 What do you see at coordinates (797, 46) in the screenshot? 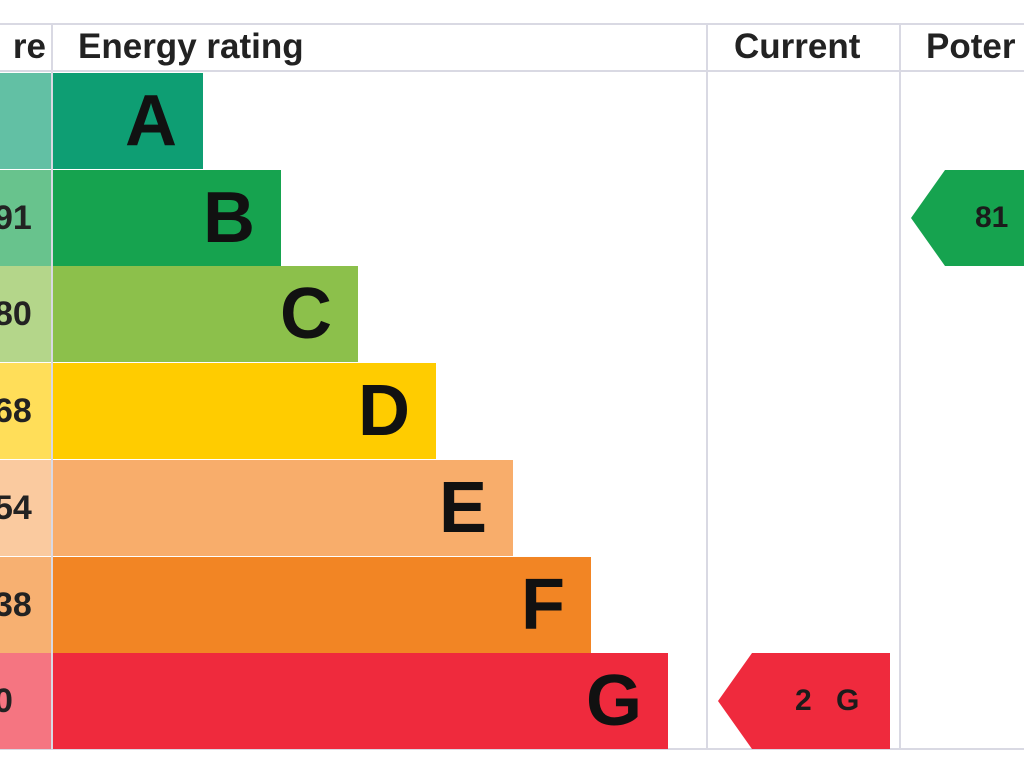
I see `current-column-header: Current` at bounding box center [797, 46].